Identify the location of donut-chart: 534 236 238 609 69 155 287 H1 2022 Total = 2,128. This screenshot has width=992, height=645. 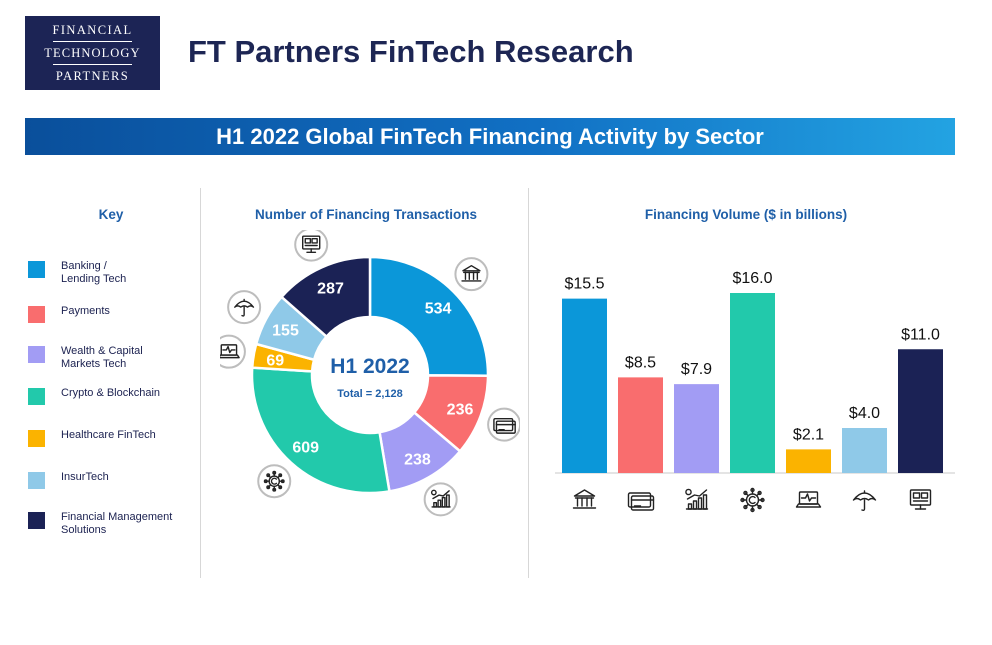
(370, 373).